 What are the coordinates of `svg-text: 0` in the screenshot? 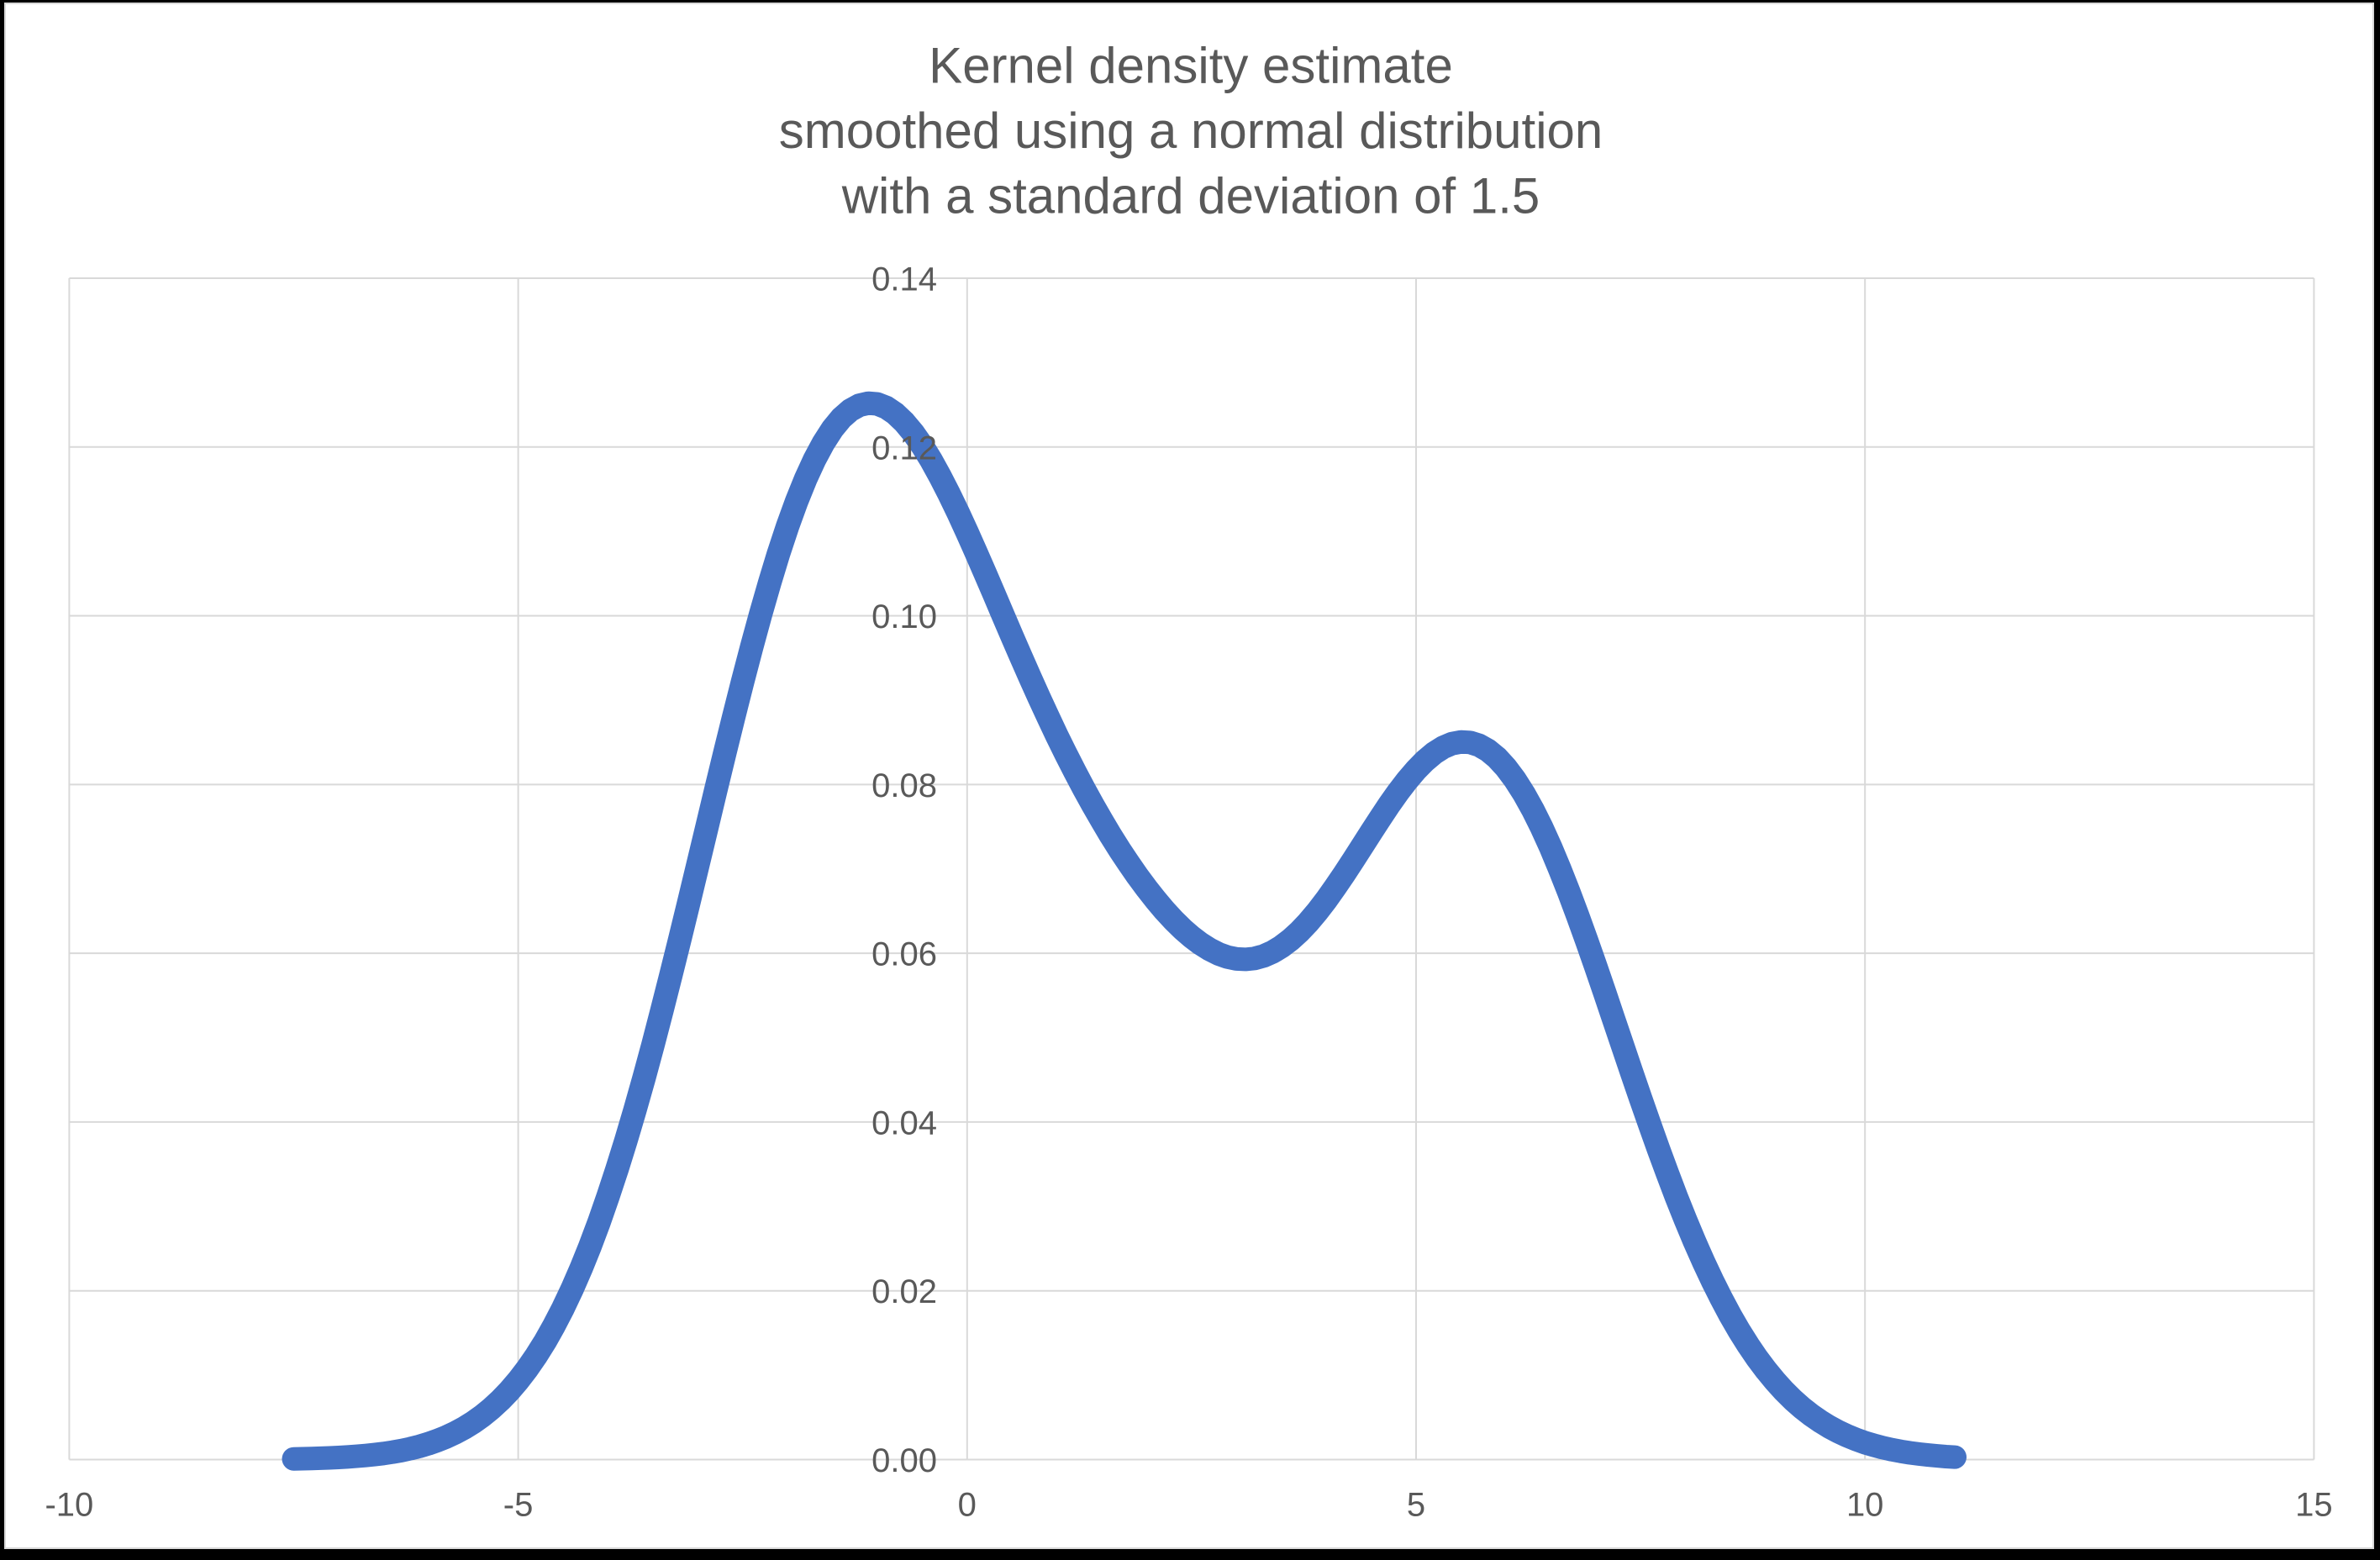 It's located at (968, 1505).